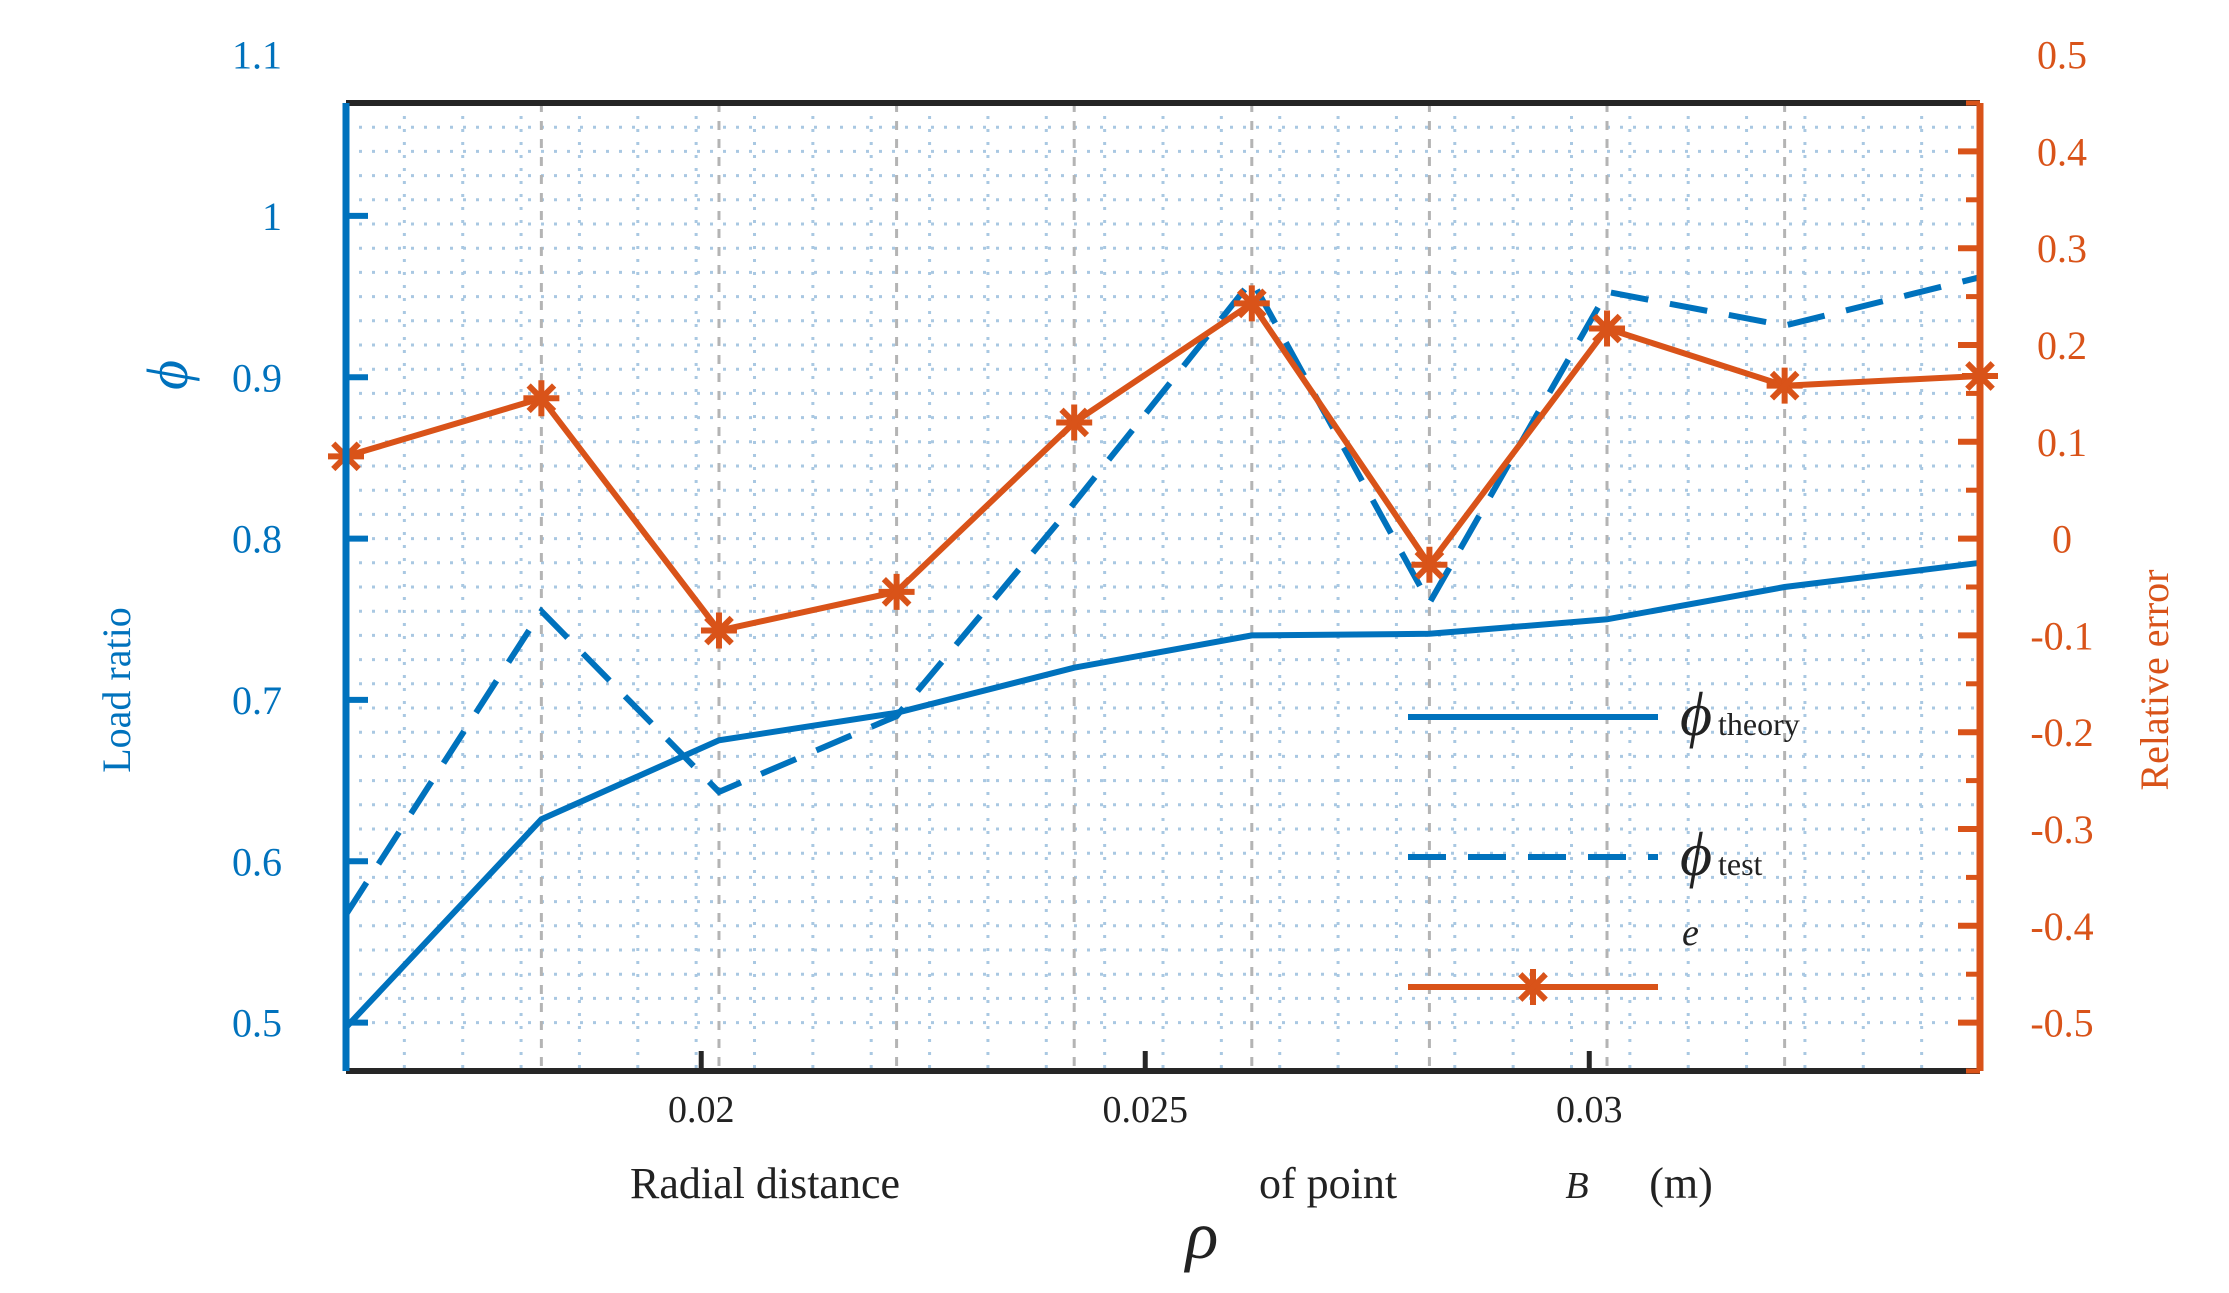 This screenshot has height=1293, width=2229. What do you see at coordinates (1681, 1183) in the screenshot?
I see `x-label-unit: (m)` at bounding box center [1681, 1183].